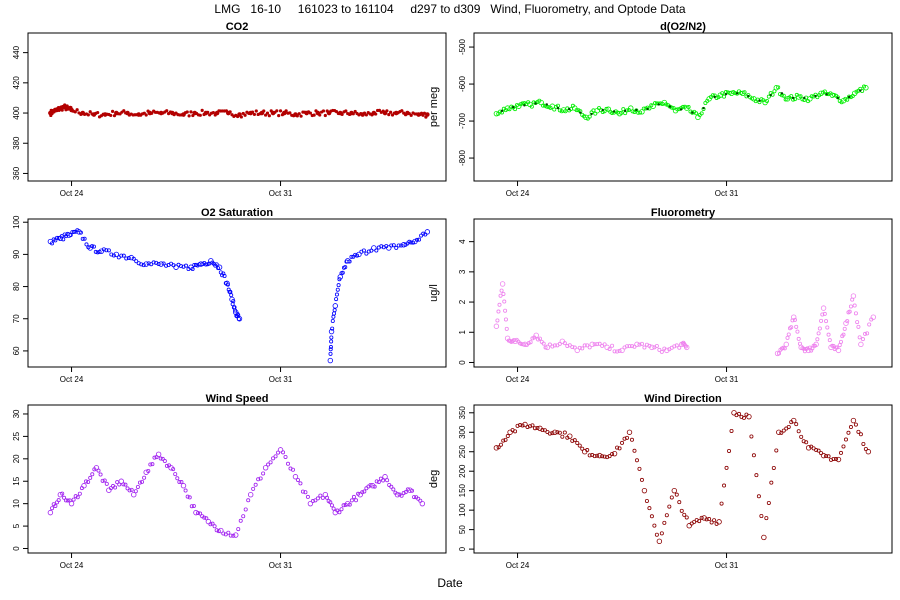  Describe the element at coordinates (16, 173) in the screenshot. I see `y-tick-label: 360` at that location.